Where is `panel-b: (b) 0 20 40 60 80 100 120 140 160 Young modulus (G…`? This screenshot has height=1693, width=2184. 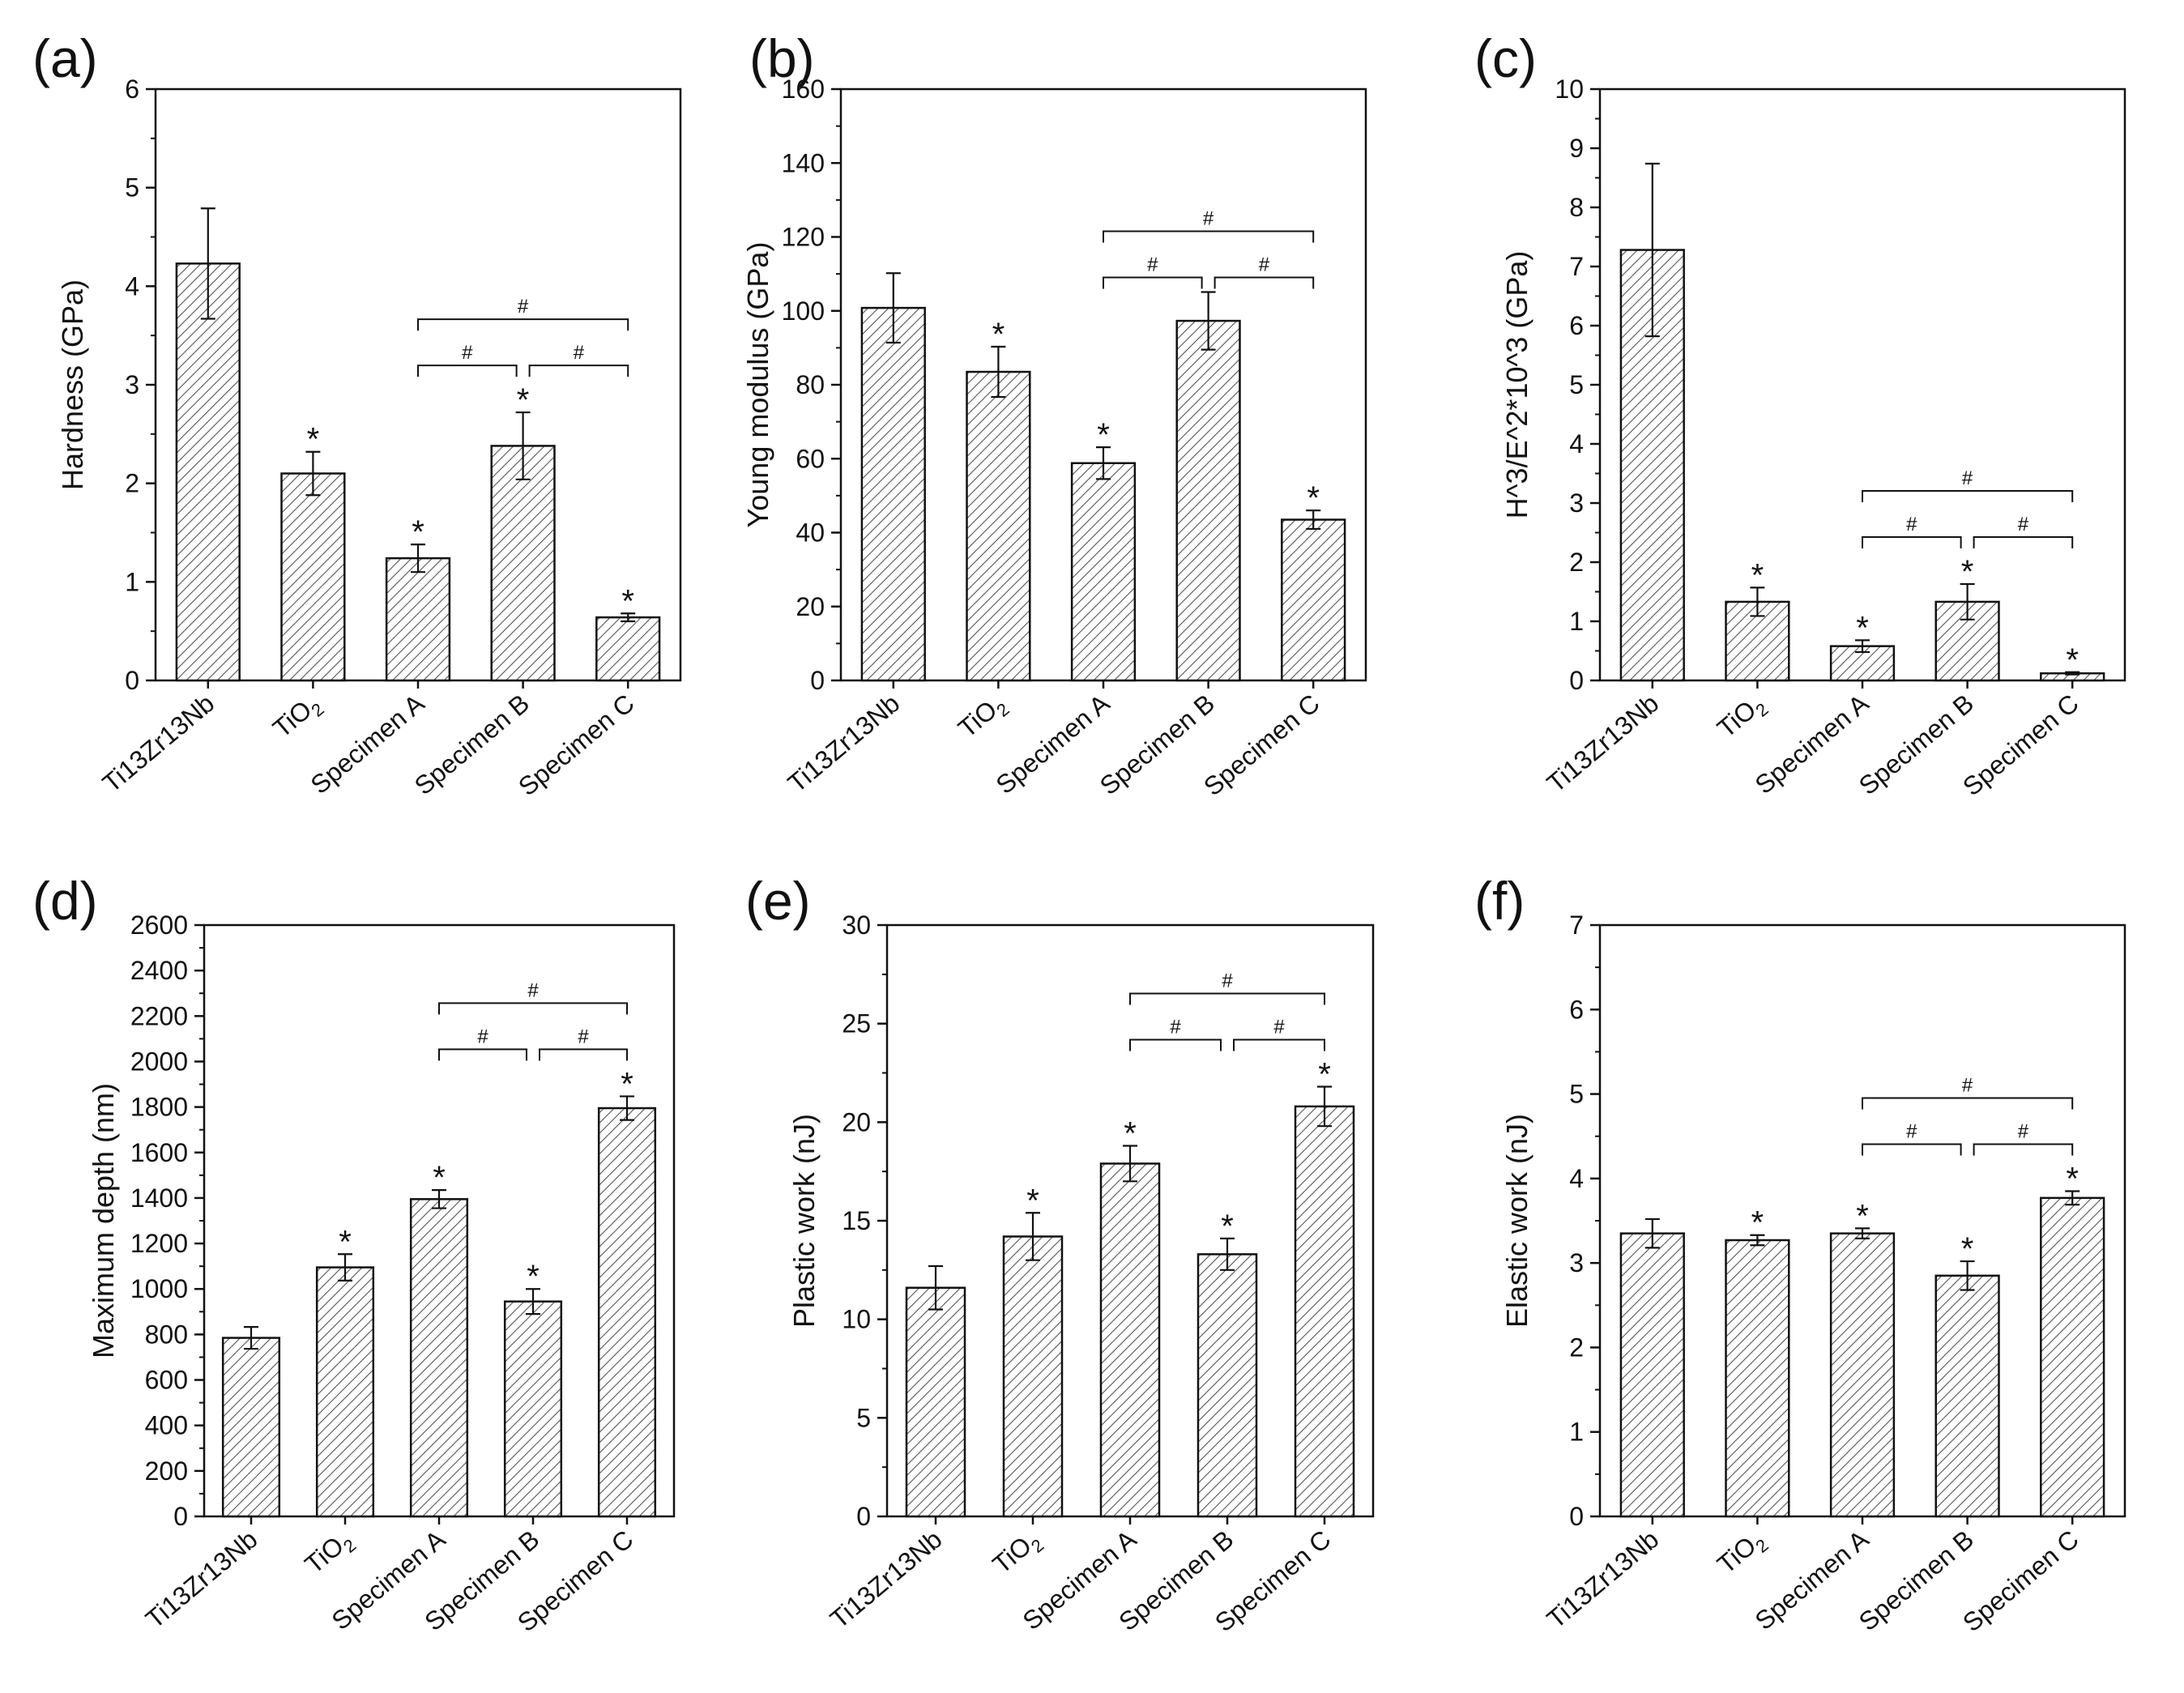
panel-b: (b) 0 20 40 60 80 100 120 140 160 Young modulus (G… is located at coordinates (1054, 414).